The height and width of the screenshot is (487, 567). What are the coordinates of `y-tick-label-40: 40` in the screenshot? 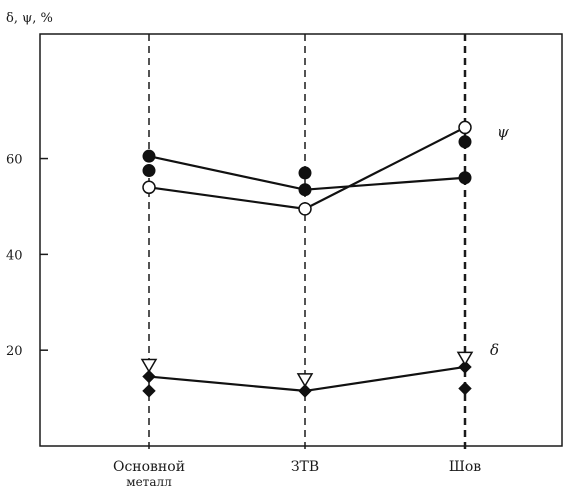 It's located at (14, 255).